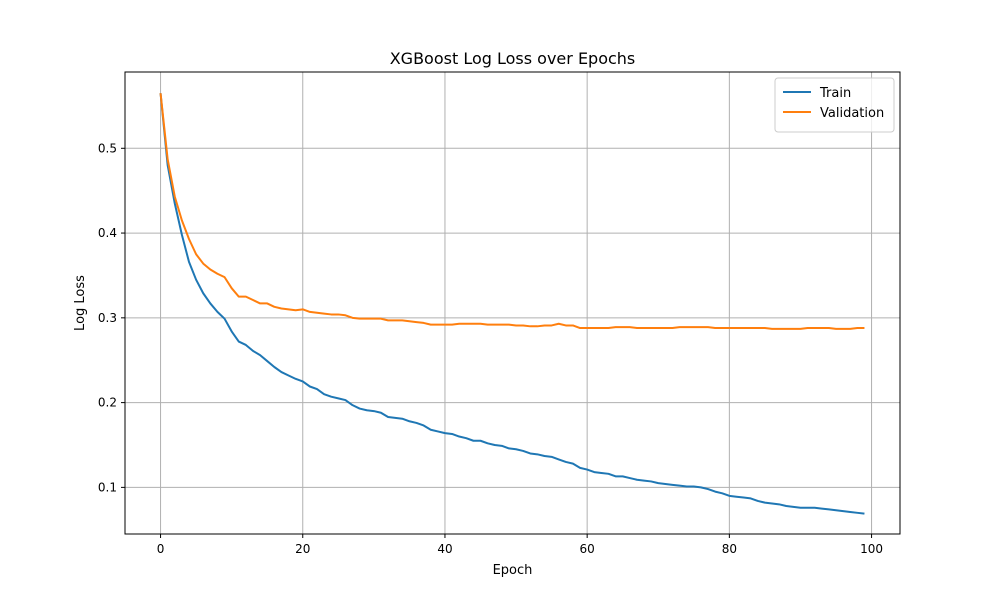 The width and height of the screenshot is (1000, 600). Describe the element at coordinates (107, 233) in the screenshot. I see `y-tick-label: 0.4` at that location.